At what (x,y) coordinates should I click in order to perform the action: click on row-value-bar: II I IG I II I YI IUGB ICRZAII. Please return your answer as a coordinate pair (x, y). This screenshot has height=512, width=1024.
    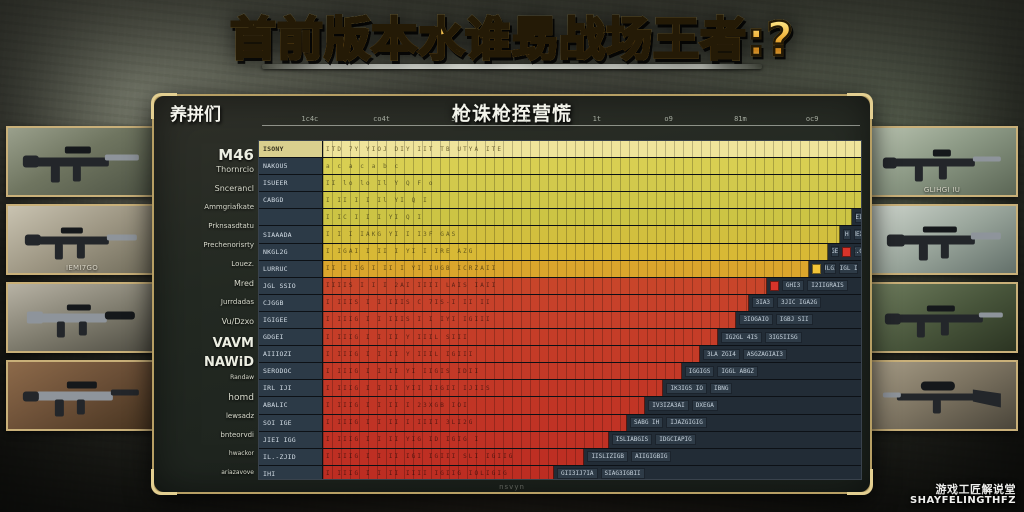
    Looking at the image, I should click on (566, 268).